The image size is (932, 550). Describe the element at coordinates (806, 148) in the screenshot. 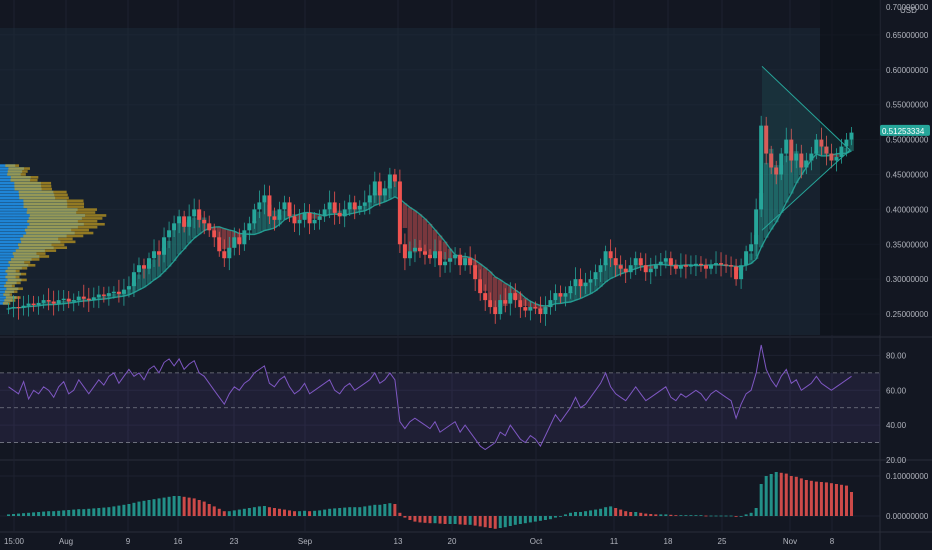

I see `triangle-drawing` at that location.